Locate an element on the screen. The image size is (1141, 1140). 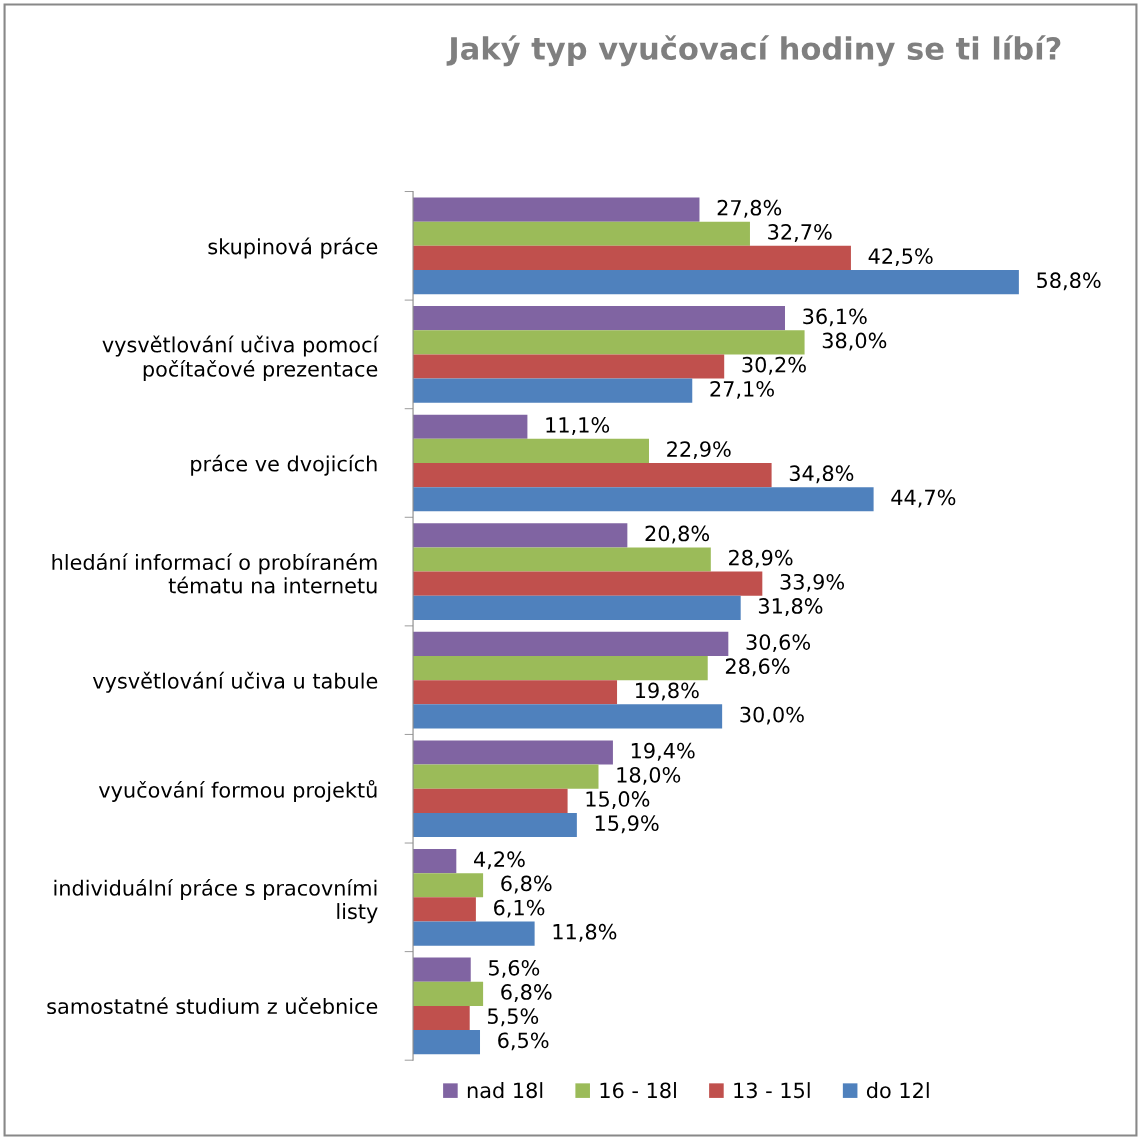
data-label: 4,2% is located at coordinates (499, 860).